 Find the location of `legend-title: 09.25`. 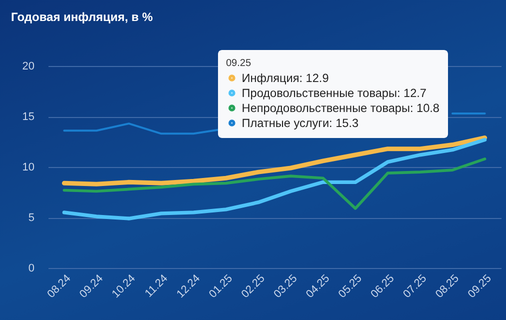

legend-title: 09.25 is located at coordinates (239, 63).